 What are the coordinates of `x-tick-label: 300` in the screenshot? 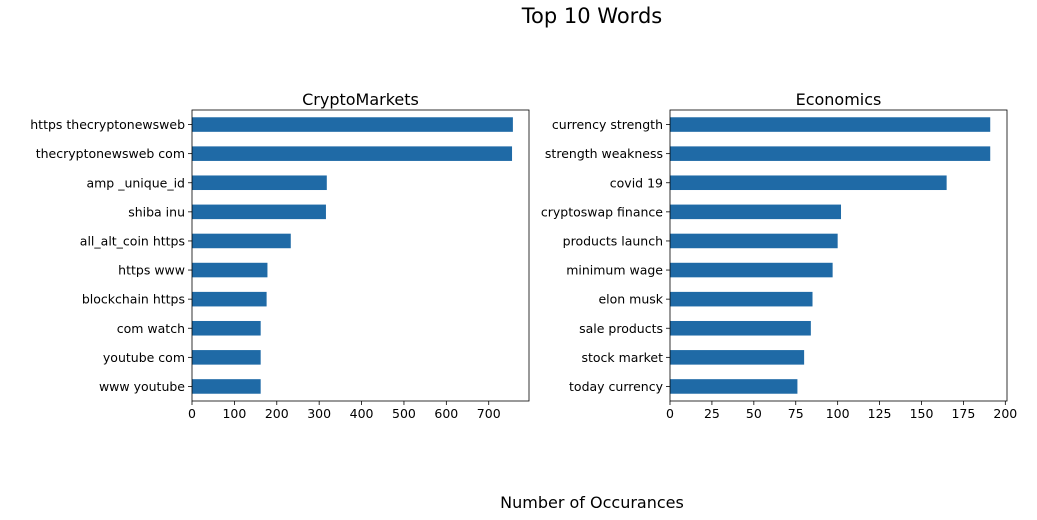 It's located at (319, 413).